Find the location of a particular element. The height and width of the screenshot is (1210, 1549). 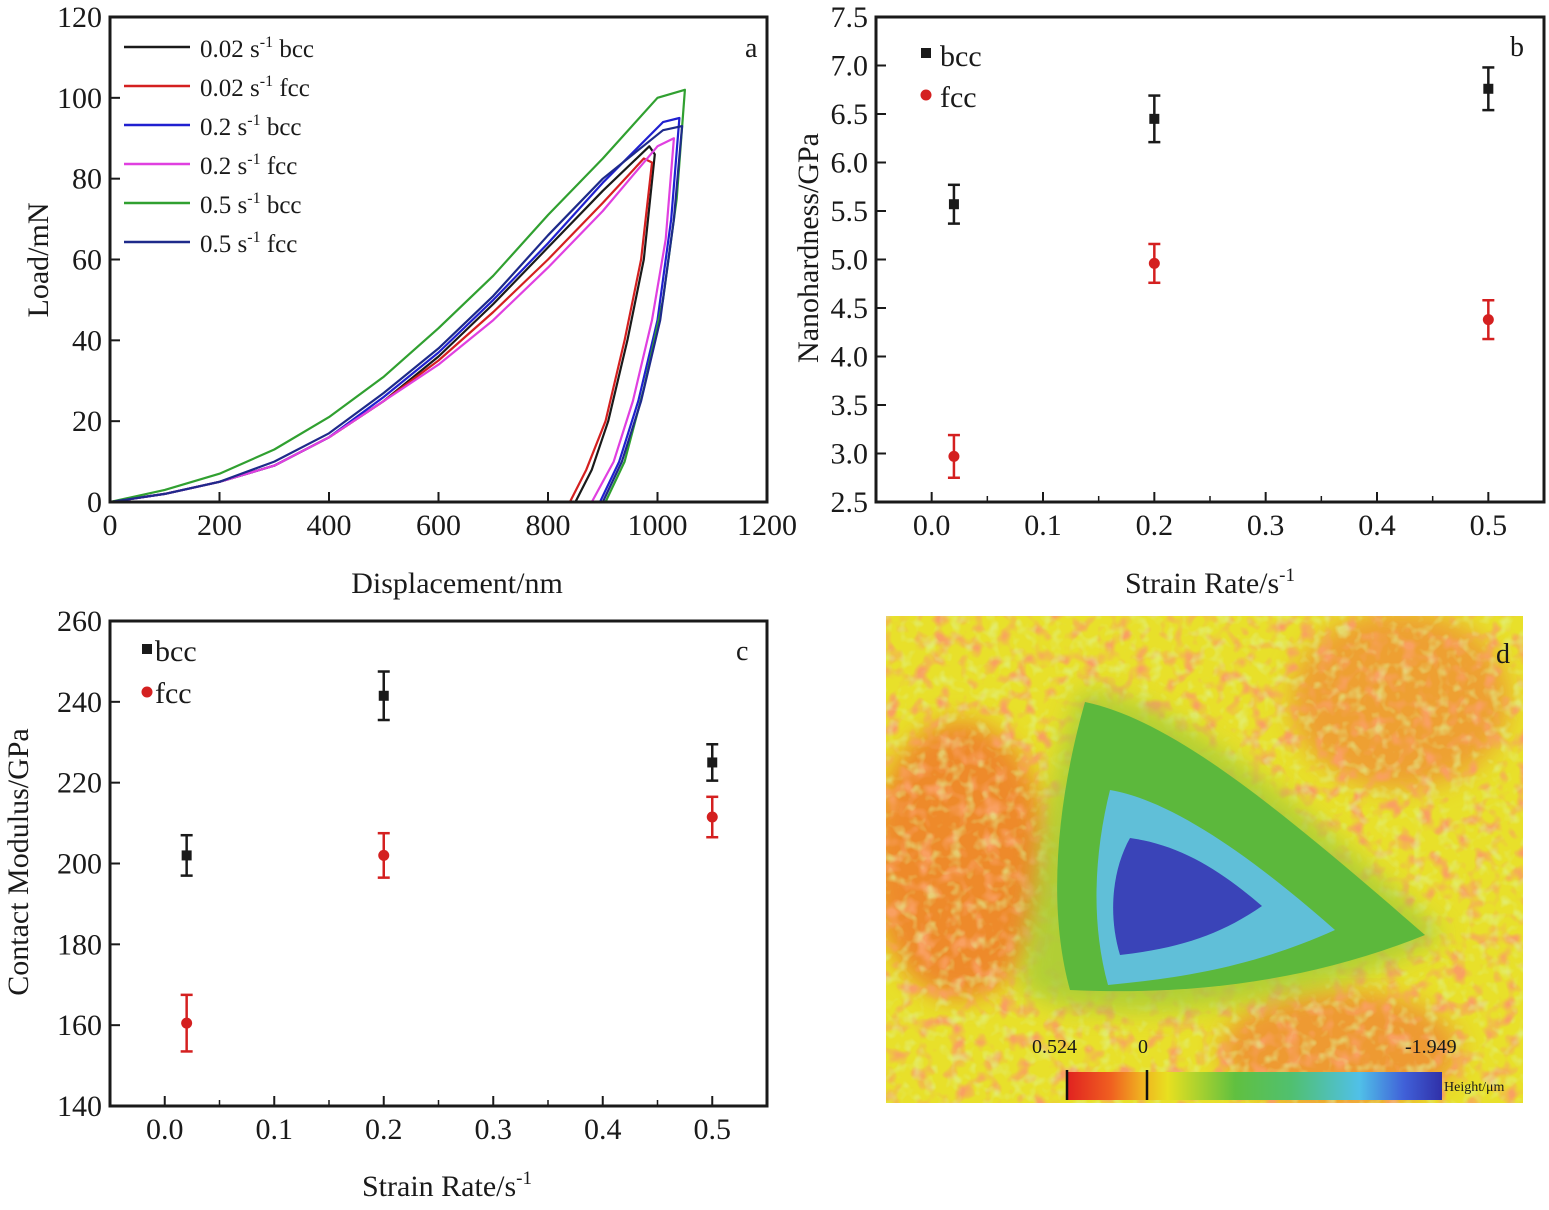

panel-b-x-tick-label: 0.0 is located at coordinates (932, 525).